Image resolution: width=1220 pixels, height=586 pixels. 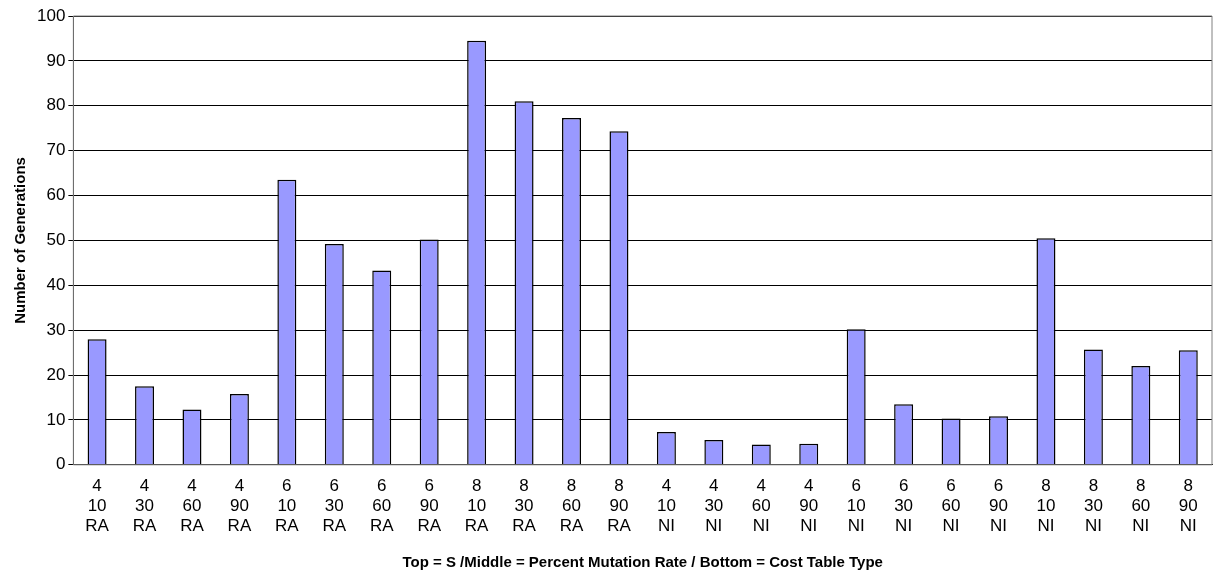 What do you see at coordinates (524, 505) in the screenshot?
I see `x-tick-label: 8 30 RA` at bounding box center [524, 505].